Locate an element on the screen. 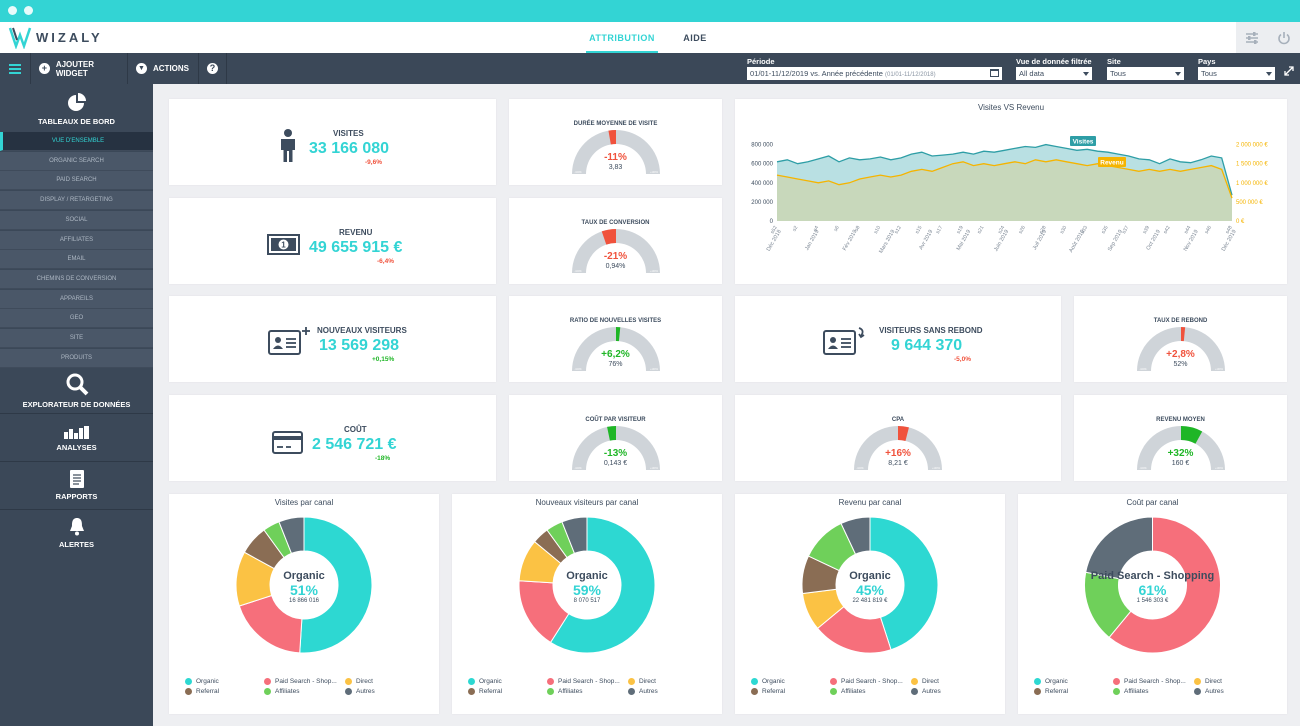 This screenshot has width=1300, height=726. sidebar-subitem: AFFILIATES is located at coordinates (76, 240).